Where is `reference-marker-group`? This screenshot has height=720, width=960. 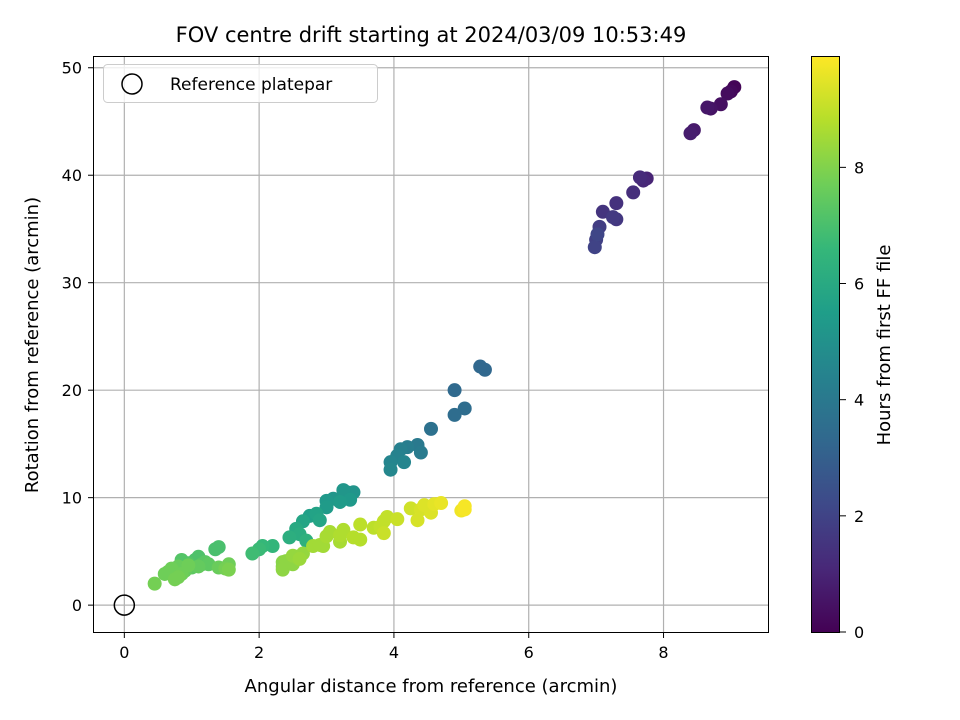
reference-marker-group is located at coordinates (124, 605).